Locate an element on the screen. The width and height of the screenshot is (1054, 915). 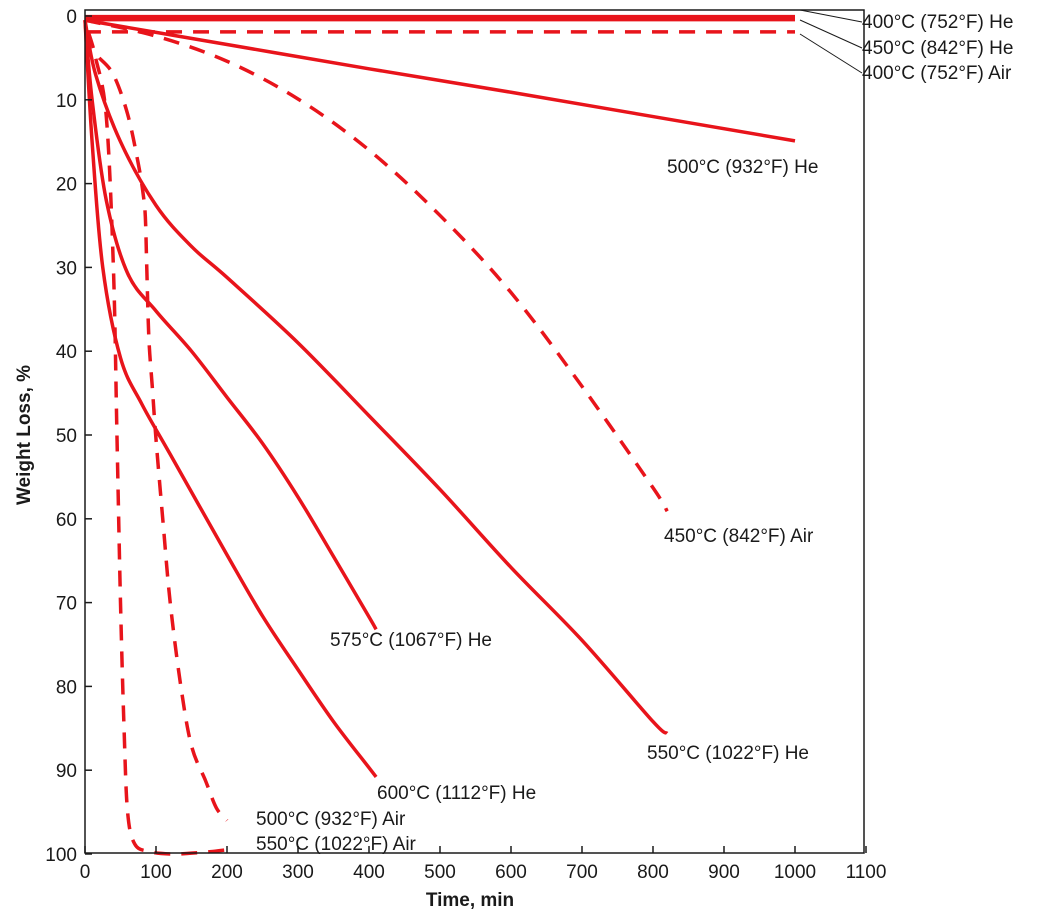
y-axis-title: Weight Loss, % is located at coordinates (24, 435).